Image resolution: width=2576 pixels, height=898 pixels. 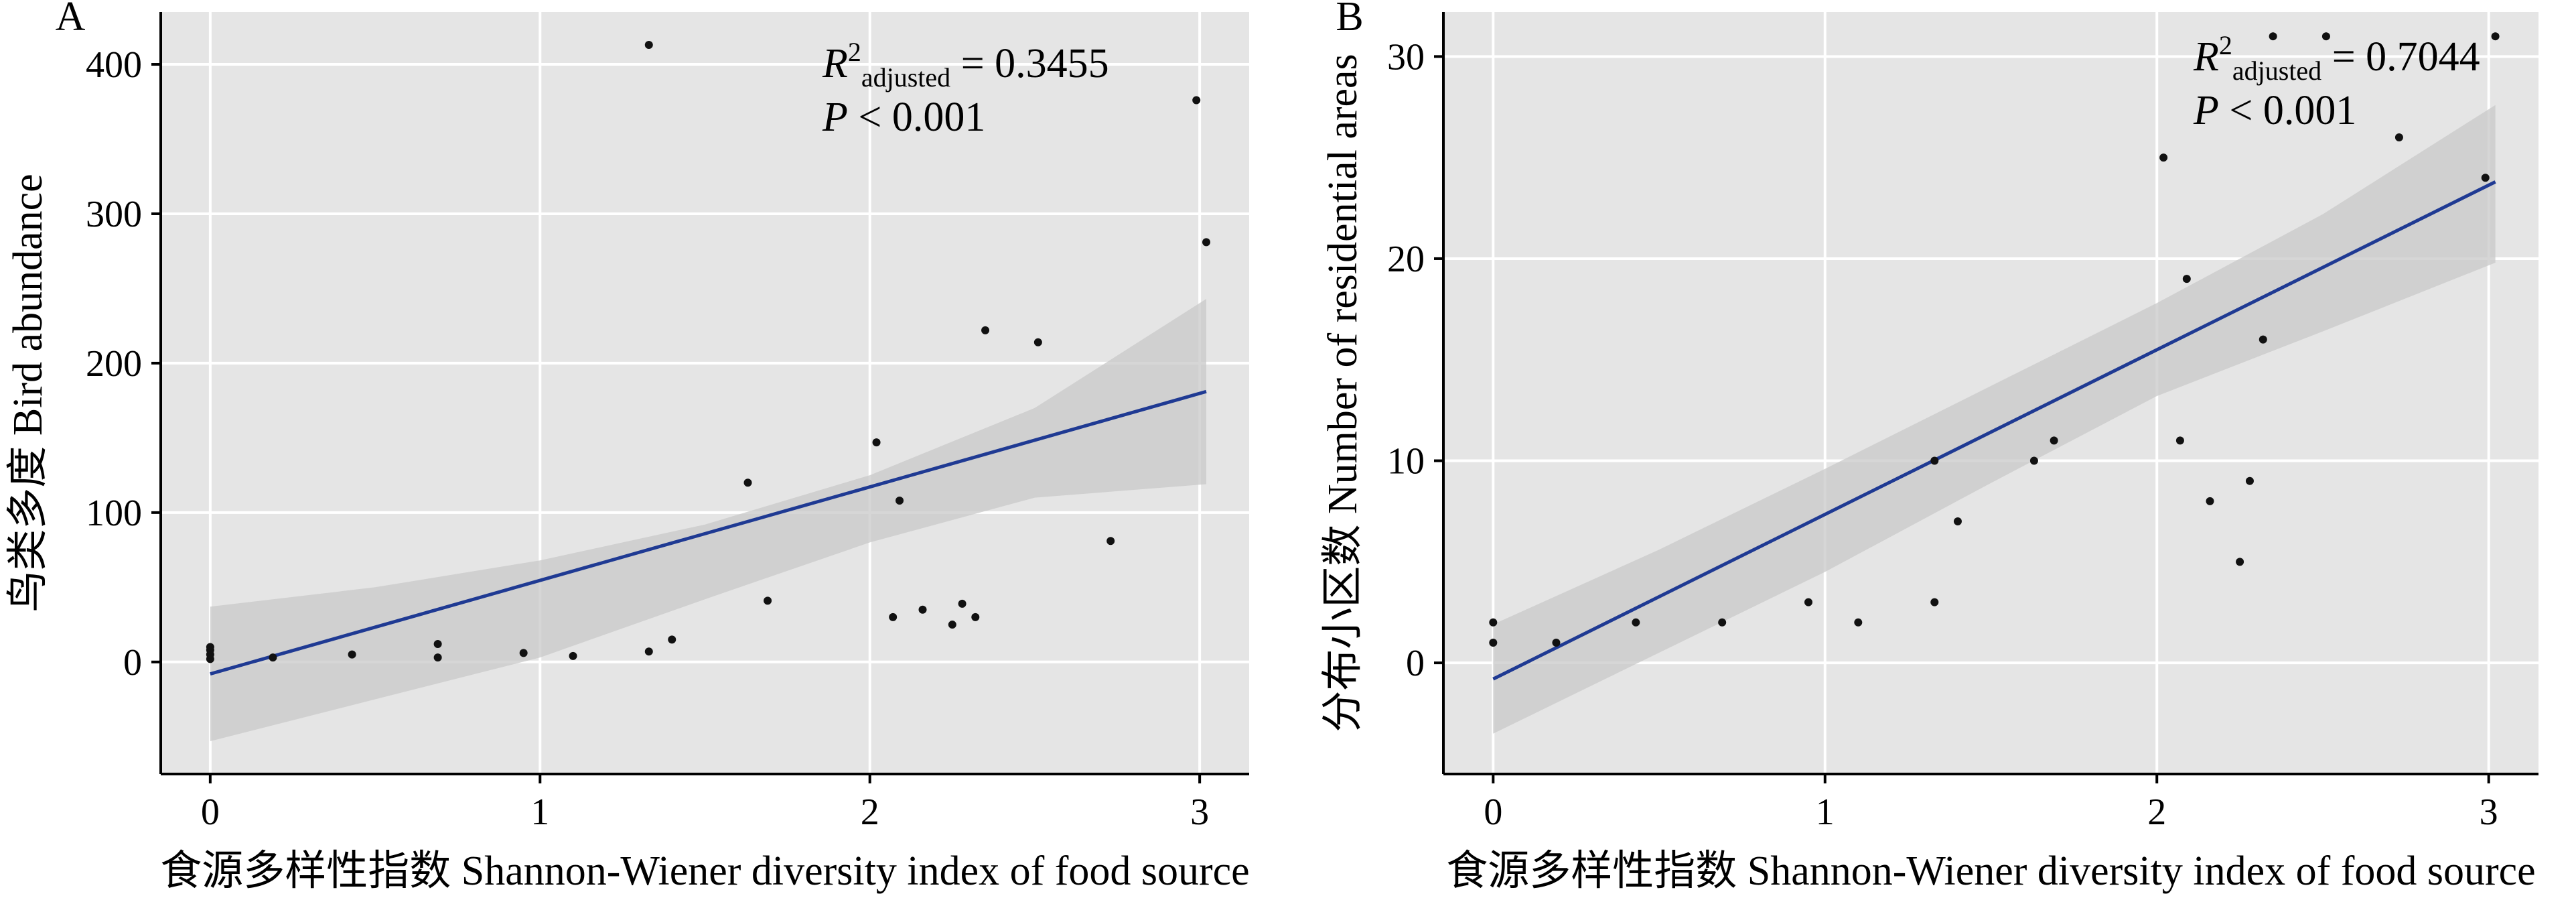 I want to click on y-tick-label: 30, so click(x=1406, y=57).